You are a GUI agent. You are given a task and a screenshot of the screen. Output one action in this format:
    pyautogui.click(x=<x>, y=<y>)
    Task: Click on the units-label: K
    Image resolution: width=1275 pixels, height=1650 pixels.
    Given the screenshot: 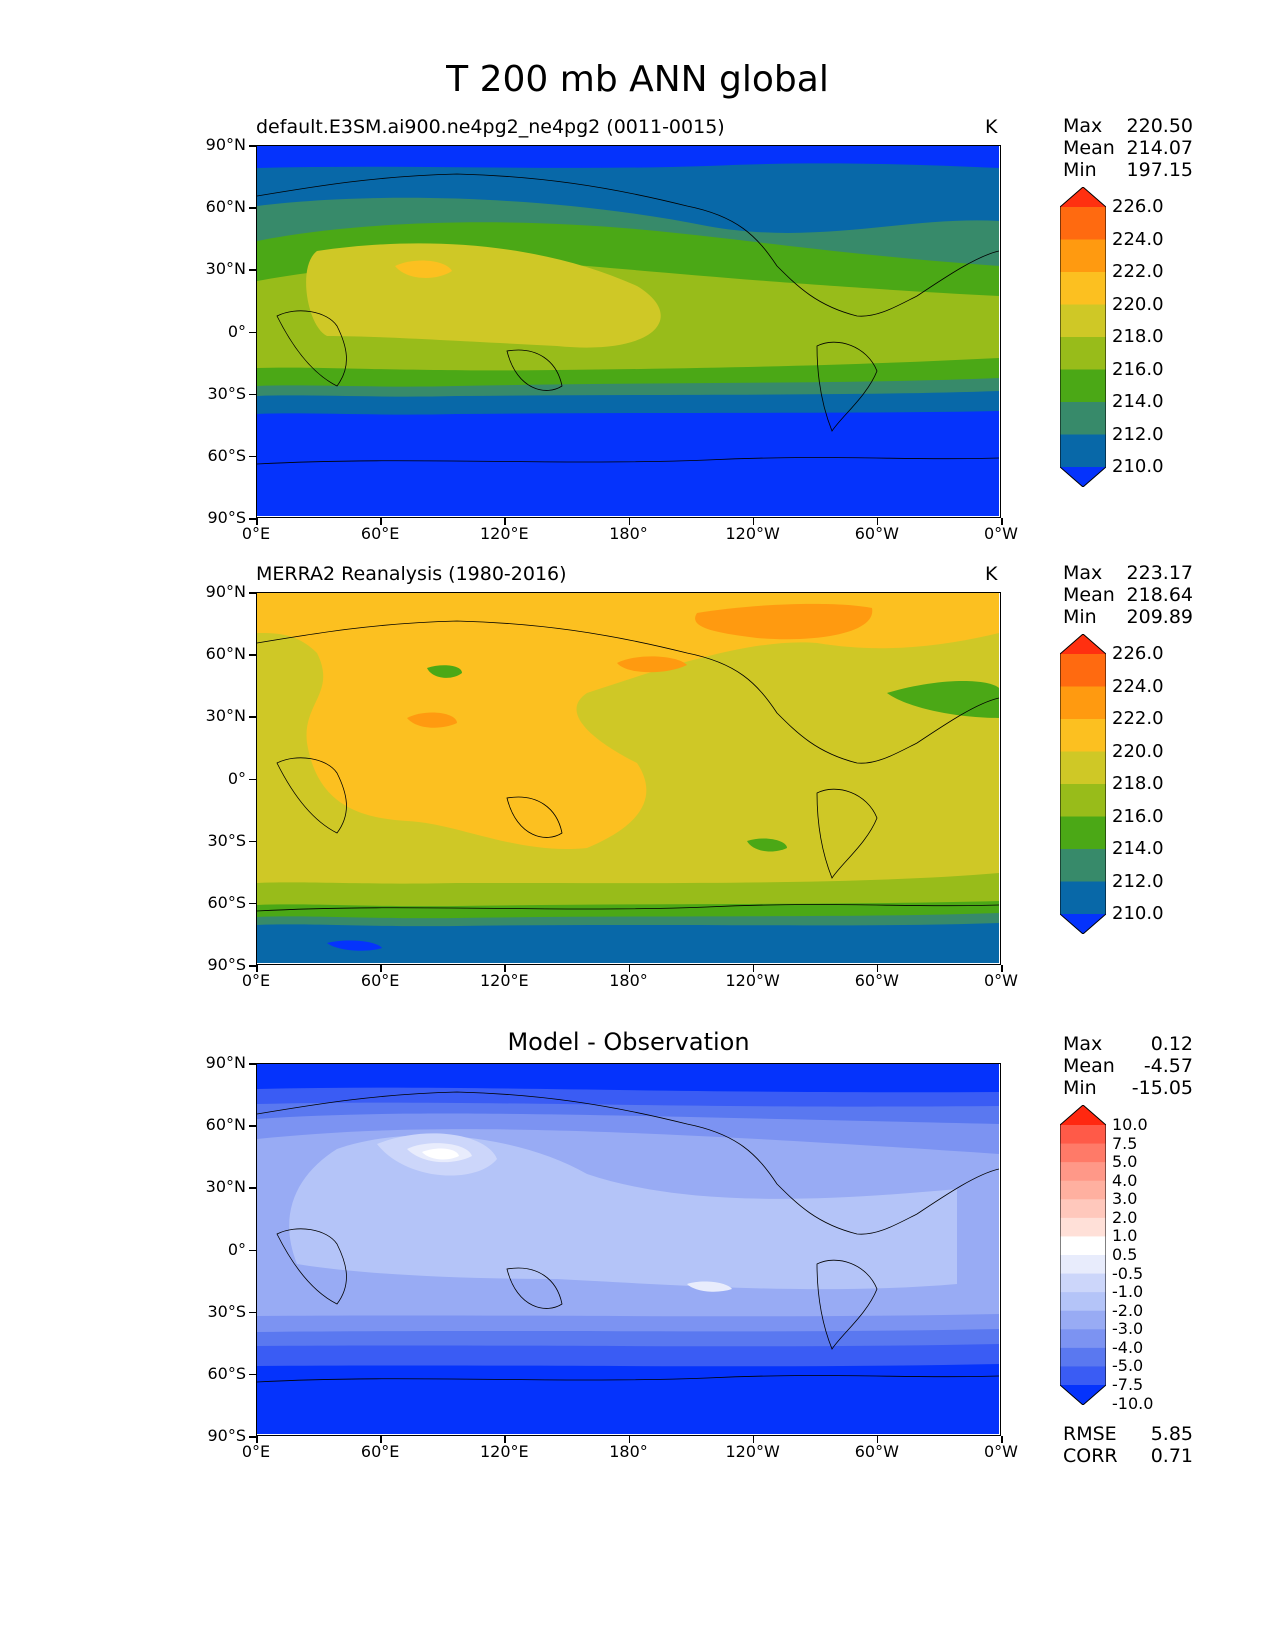 What is the action you would take?
    pyautogui.click(x=991, y=574)
    